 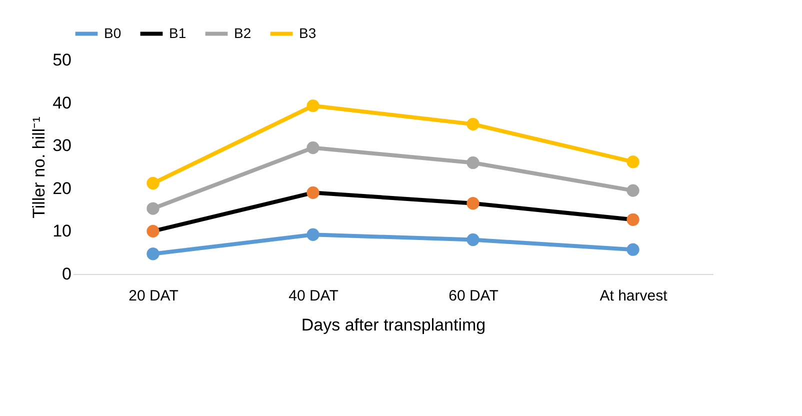 What do you see at coordinates (307, 32) in the screenshot?
I see `legend-label: B3` at bounding box center [307, 32].